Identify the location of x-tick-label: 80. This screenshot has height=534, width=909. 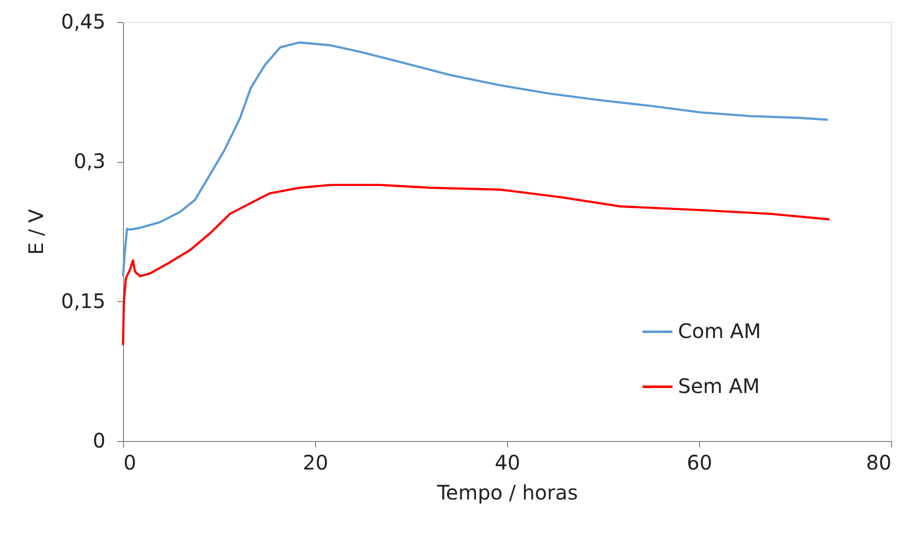
(879, 462).